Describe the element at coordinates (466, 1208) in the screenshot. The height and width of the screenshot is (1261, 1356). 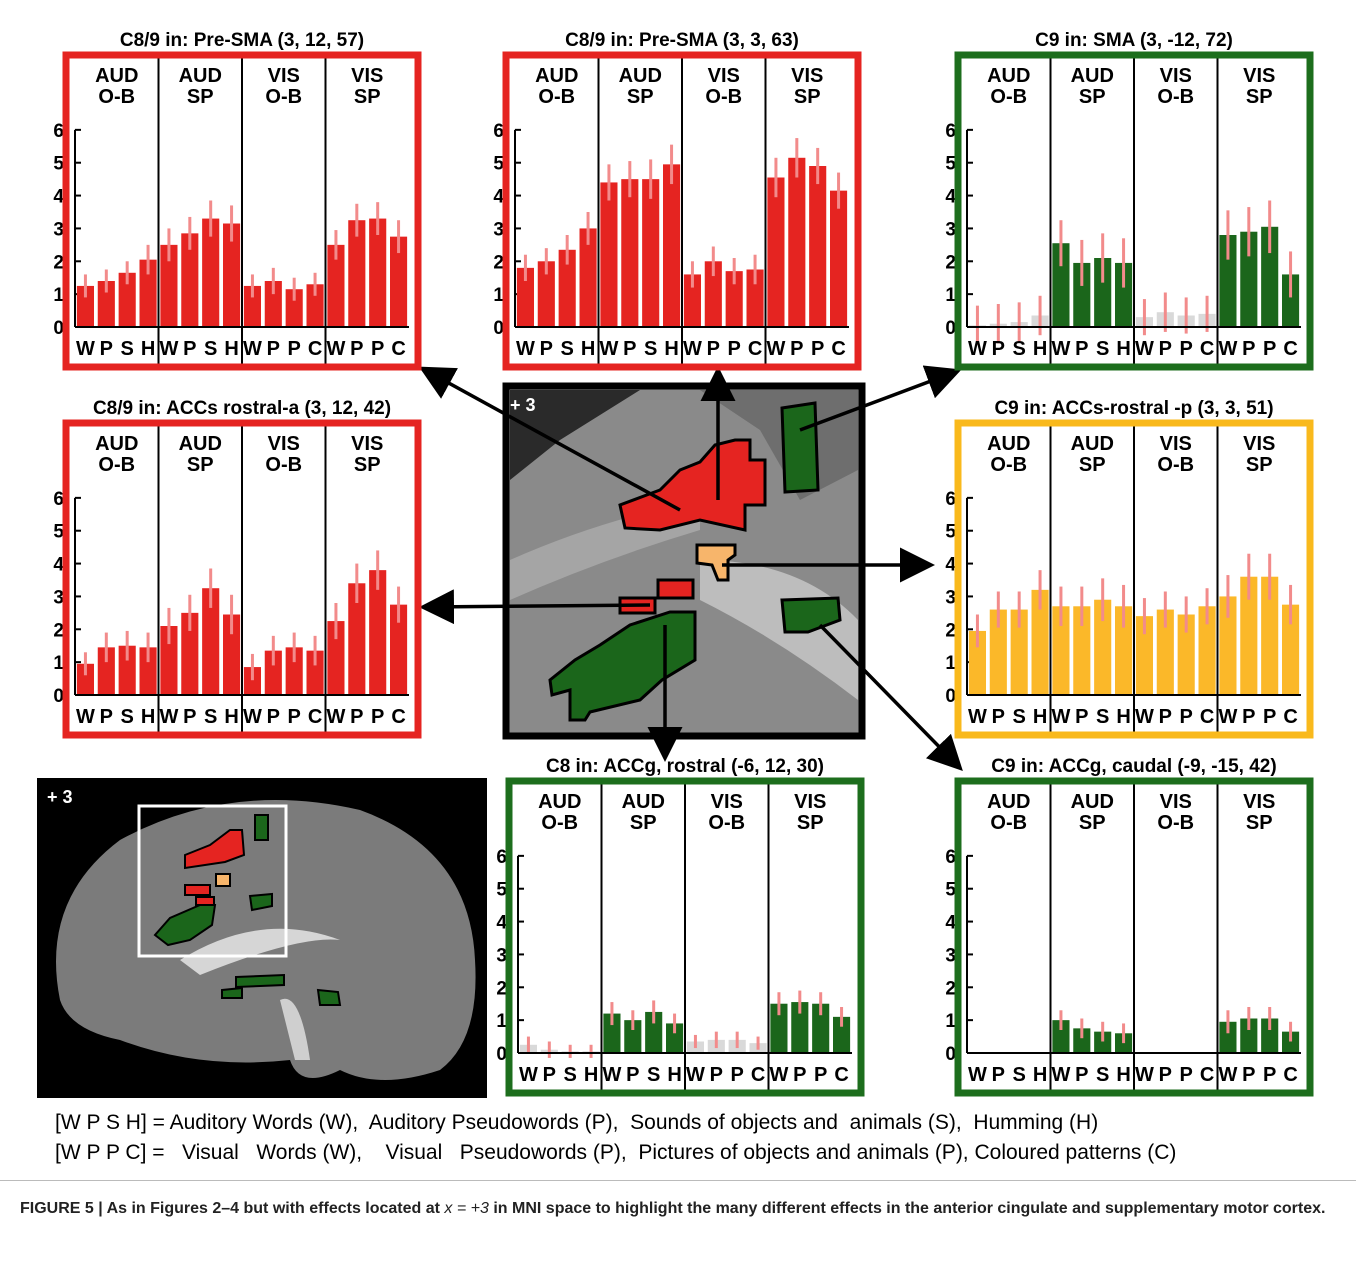
I see `caption-math: x = +3` at that location.